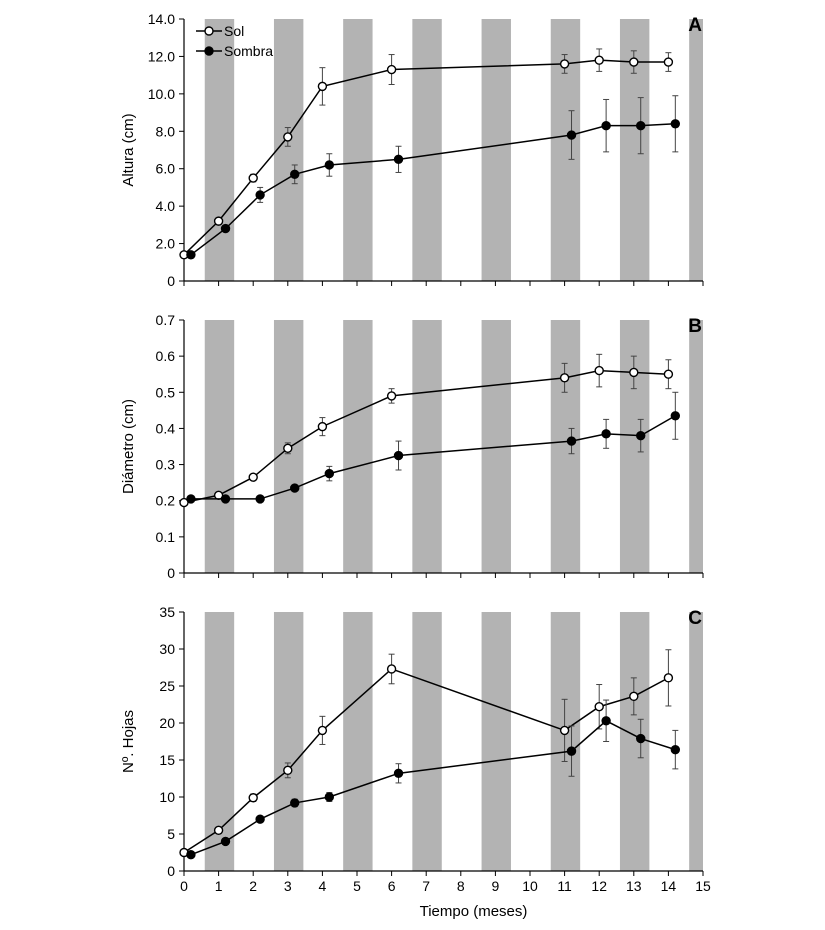  Describe the element at coordinates (323, 886) in the screenshot. I see `x-tick-label: 4` at that location.